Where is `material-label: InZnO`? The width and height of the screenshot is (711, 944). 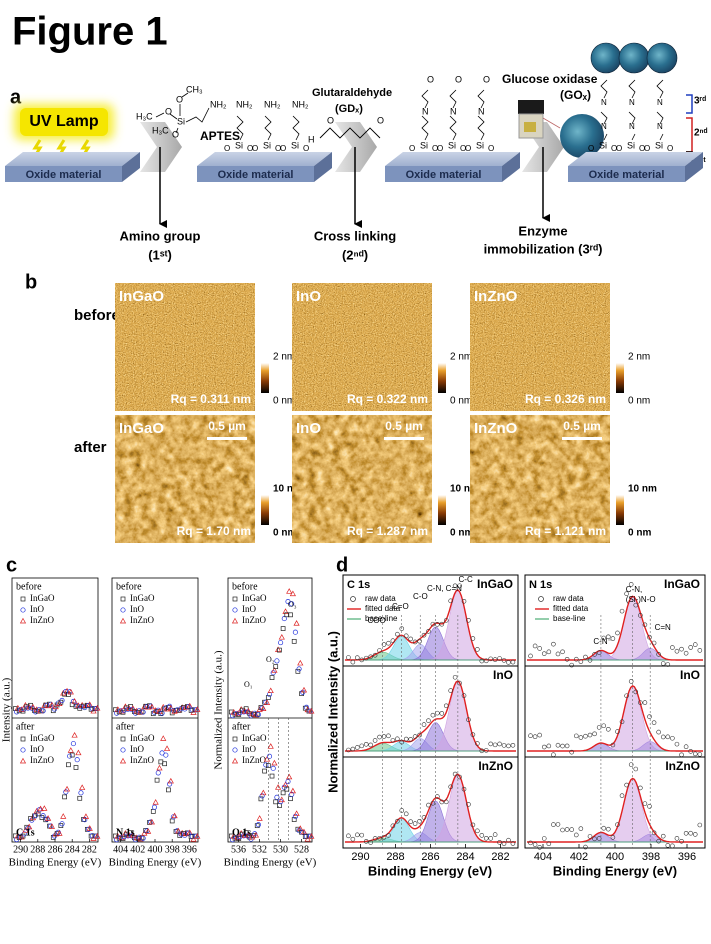 material-label: InZnO is located at coordinates (496, 296).